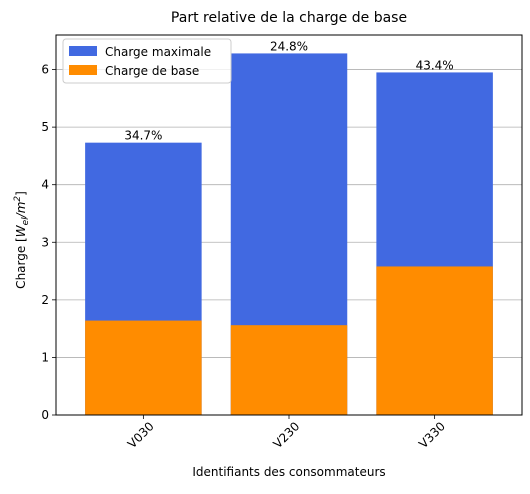  I want to click on y-tick-label: 6, so click(45, 70).